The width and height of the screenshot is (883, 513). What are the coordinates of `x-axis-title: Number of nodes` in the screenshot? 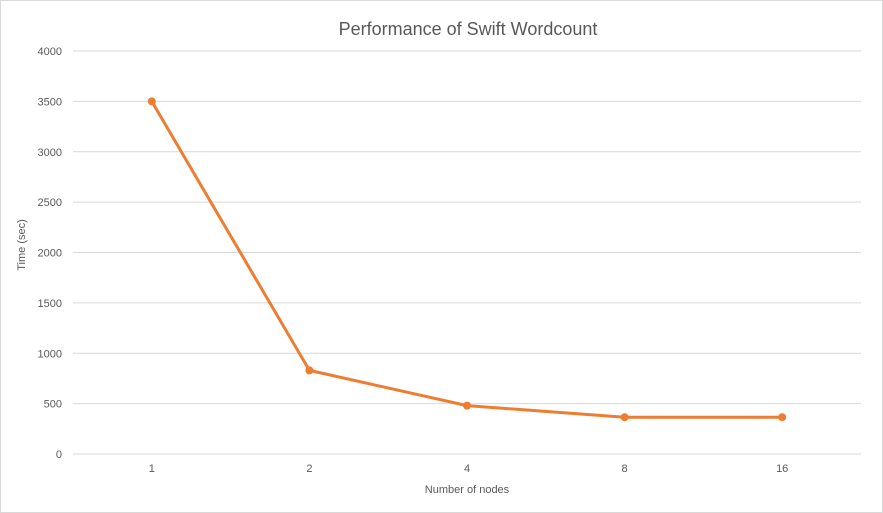 It's located at (467, 490).